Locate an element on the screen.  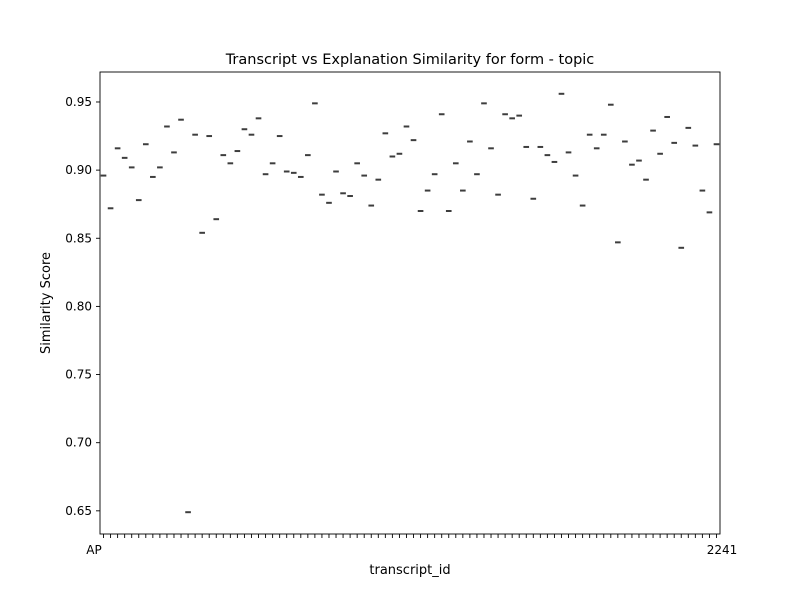
y-tick-label: 0.80 is located at coordinates (78, 306).